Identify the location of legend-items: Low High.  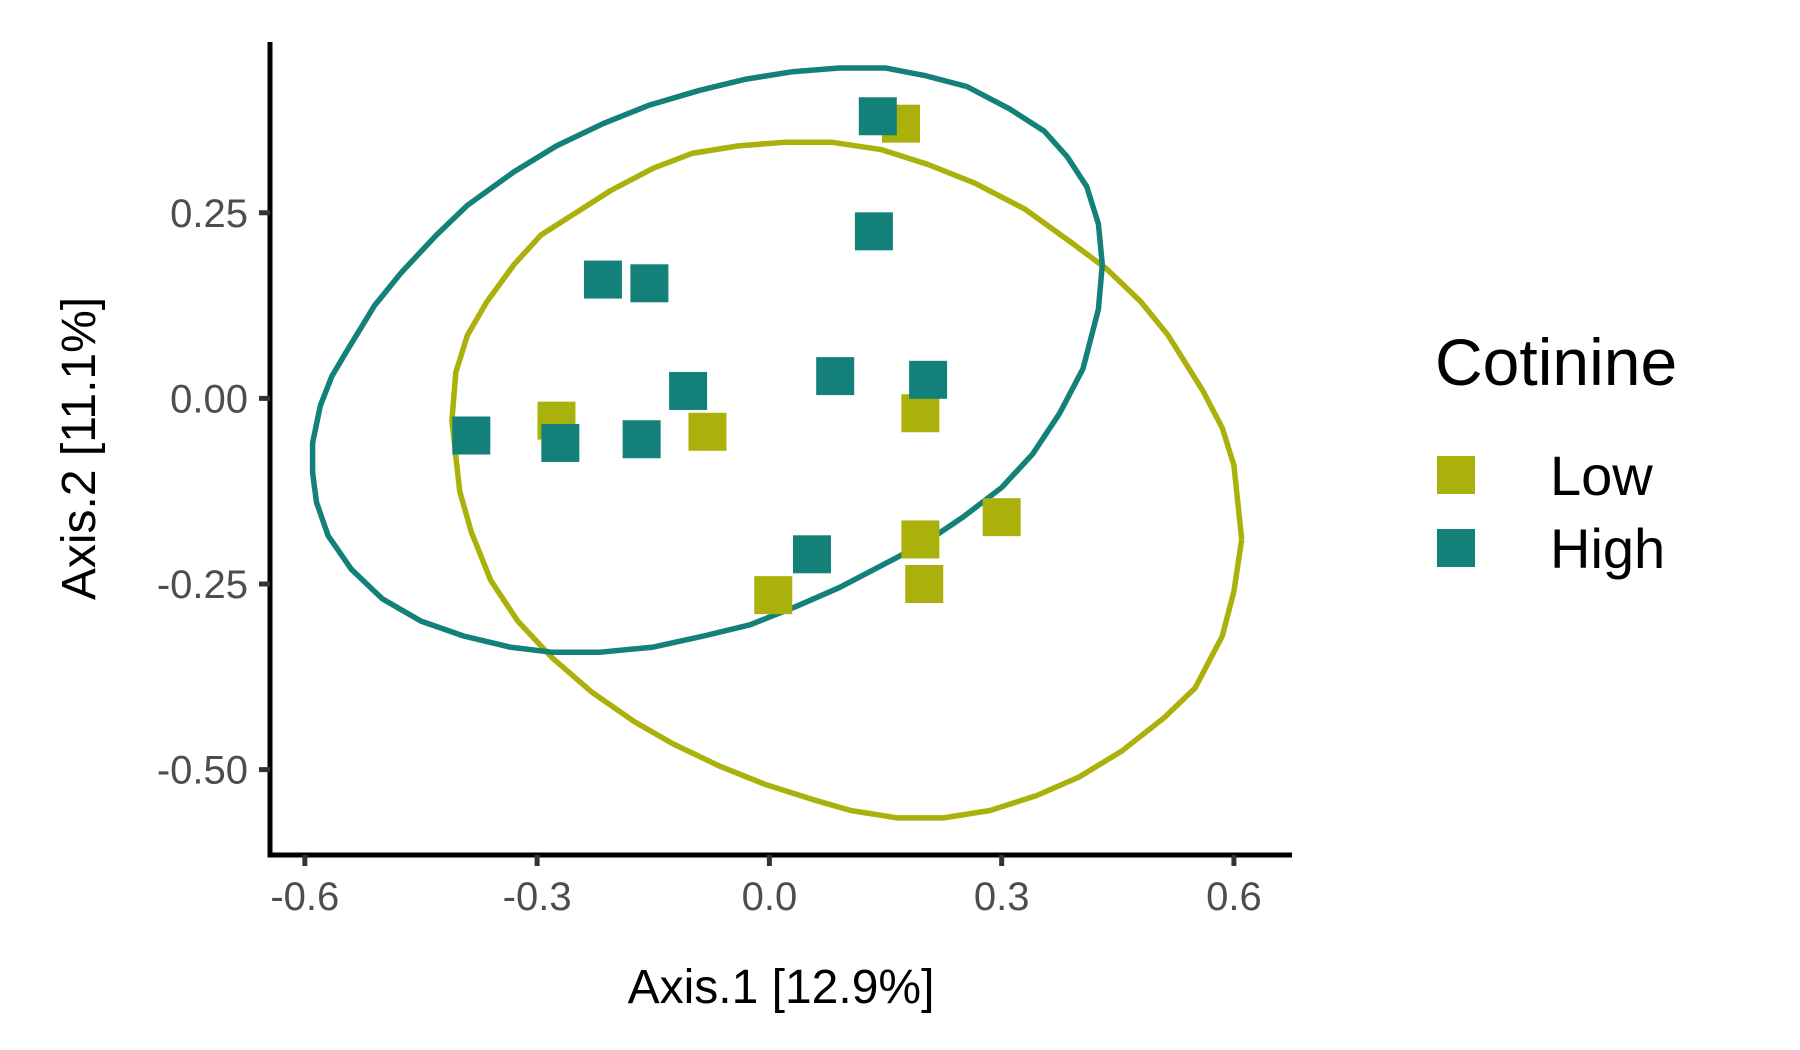
(1551, 512).